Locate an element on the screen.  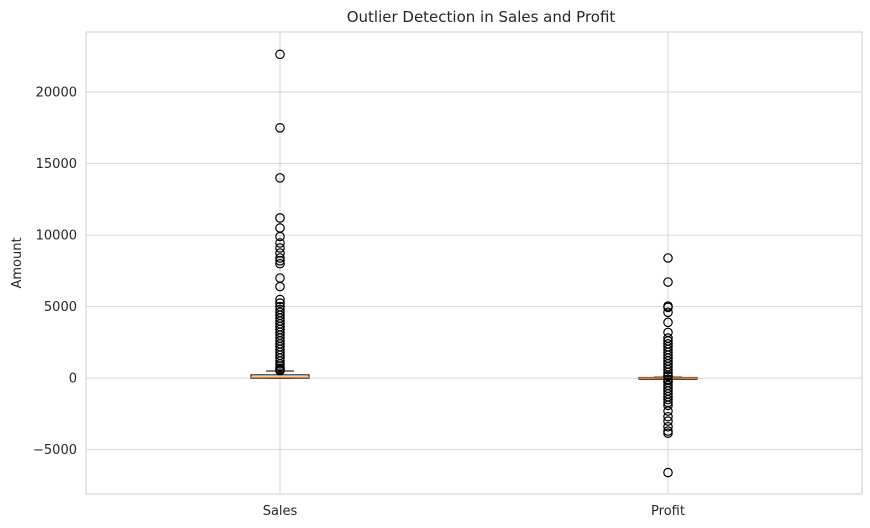
y-tick-label: 5000 is located at coordinates (60, 307).